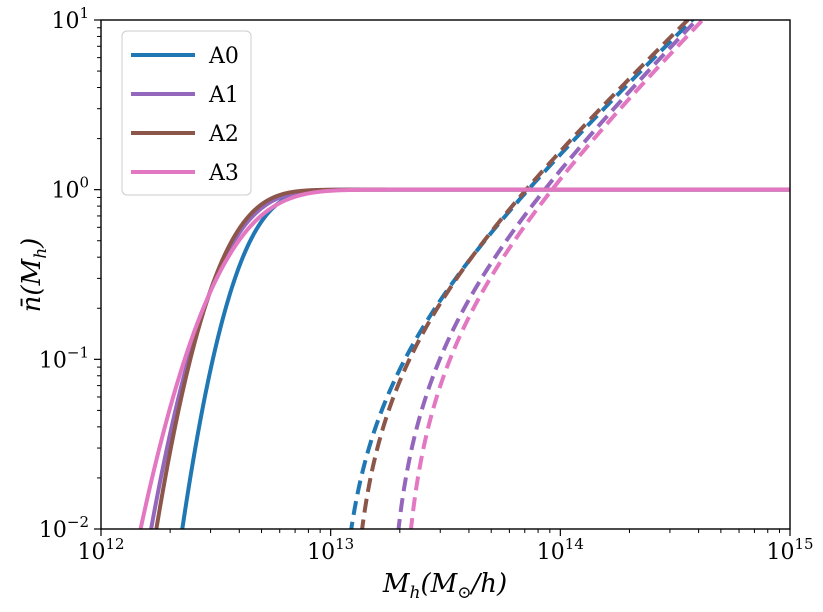  I want to click on legend: A0 A1 A2 A3, so click(186, 113).